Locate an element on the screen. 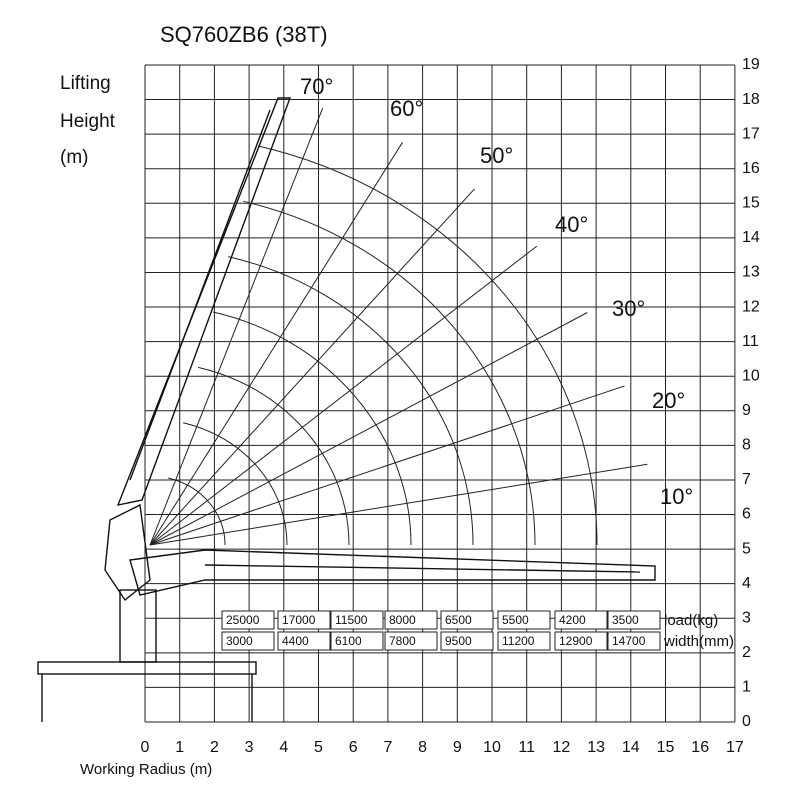 The width and height of the screenshot is (800, 805). boom-vertical is located at coordinates (204, 301).